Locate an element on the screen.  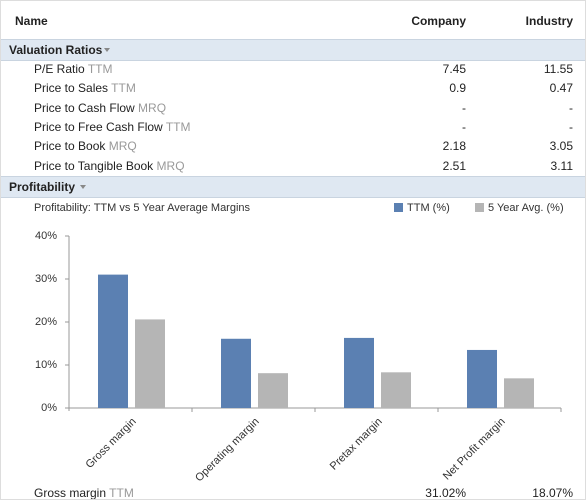
row-label: Price to Free Cash Flow TTM is located at coordinates (112, 127).